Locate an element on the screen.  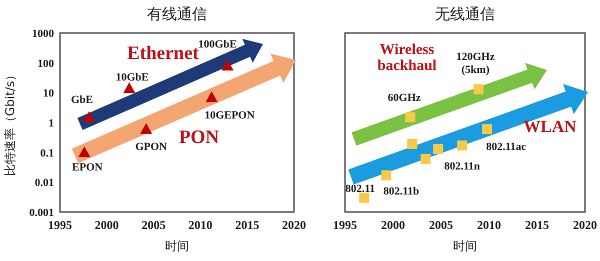
y-tick-label: 1 is located at coordinates (51, 124).